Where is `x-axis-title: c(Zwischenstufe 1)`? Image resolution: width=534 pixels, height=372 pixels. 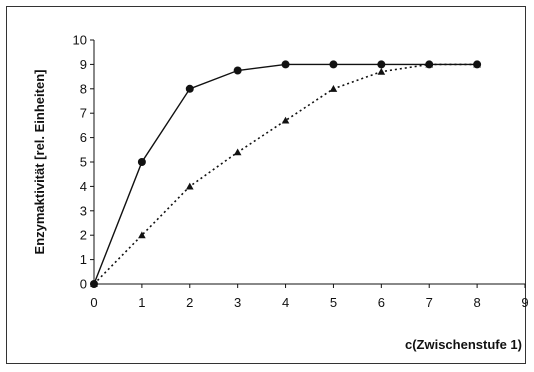
x-axis-title: c(Zwischenstufe 1) is located at coordinates (463, 344).